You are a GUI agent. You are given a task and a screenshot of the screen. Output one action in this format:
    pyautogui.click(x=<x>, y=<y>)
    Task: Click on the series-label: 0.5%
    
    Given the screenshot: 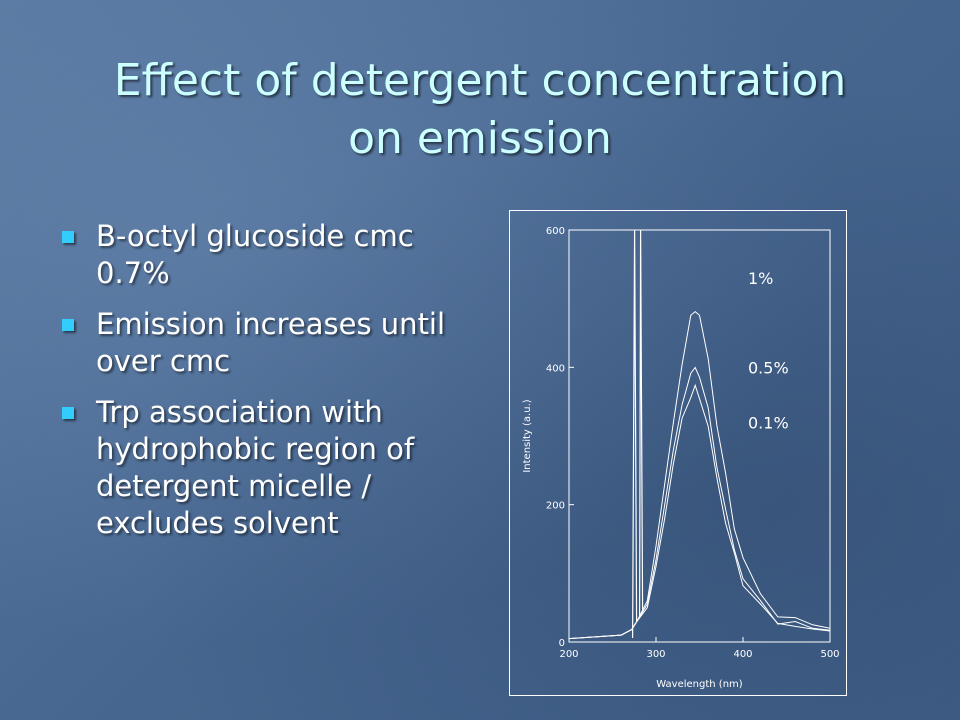 What is the action you would take?
    pyautogui.click(x=768, y=367)
    